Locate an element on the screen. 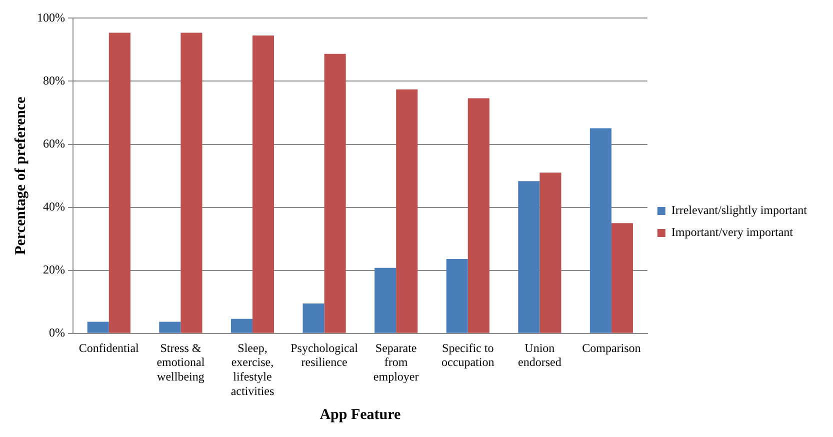  x-tick-label: Psychological resilience is located at coordinates (324, 355).